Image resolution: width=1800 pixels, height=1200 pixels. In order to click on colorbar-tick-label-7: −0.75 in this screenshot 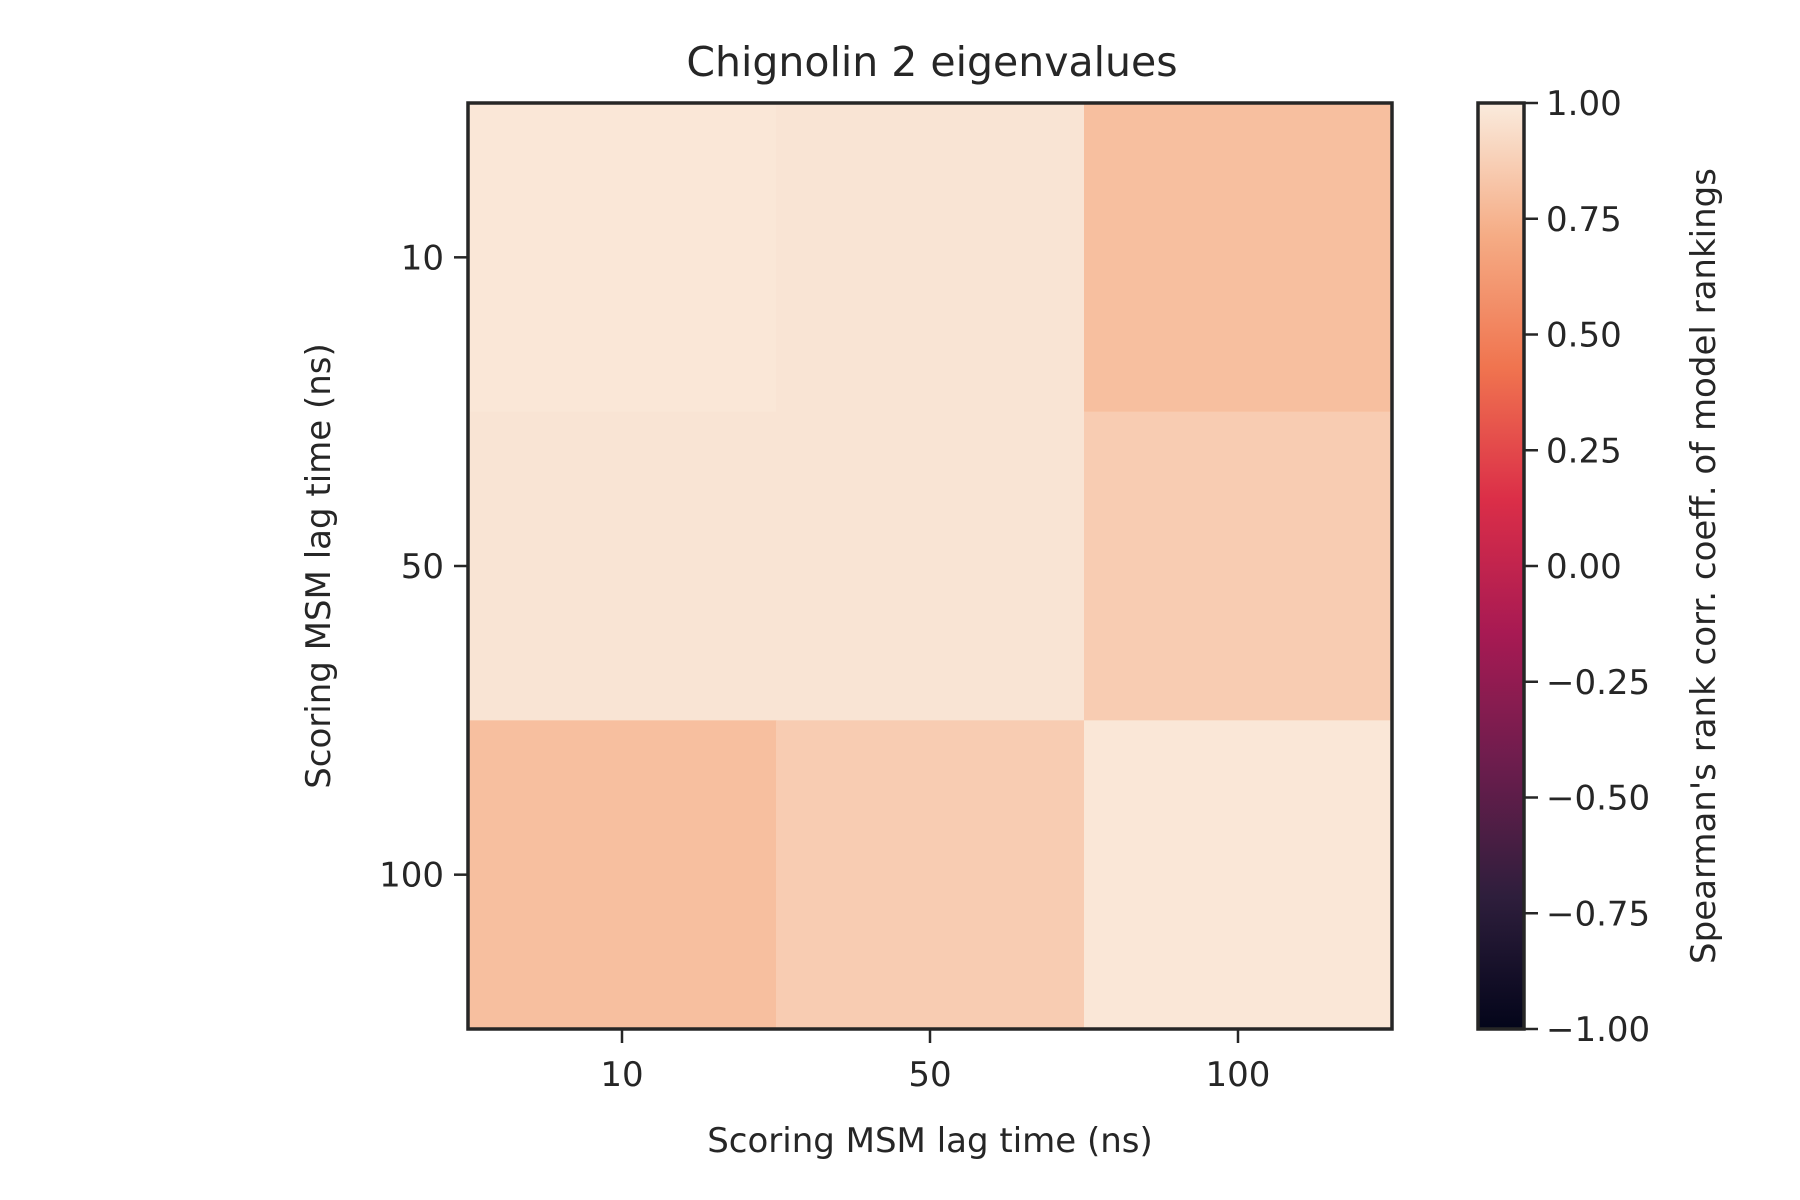, I will do `click(1598, 914)`.